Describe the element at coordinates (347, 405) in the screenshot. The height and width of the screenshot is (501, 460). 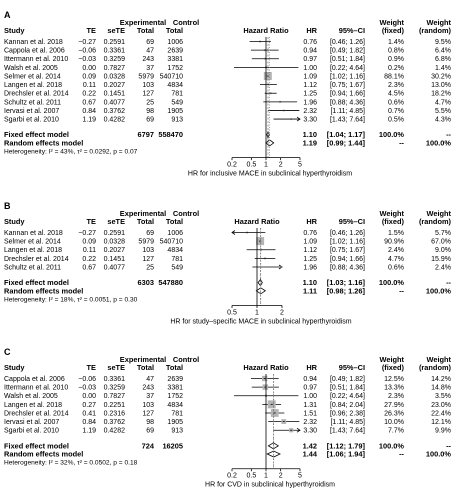
I see `study-ci: [0.84; 2.04]` at that location.